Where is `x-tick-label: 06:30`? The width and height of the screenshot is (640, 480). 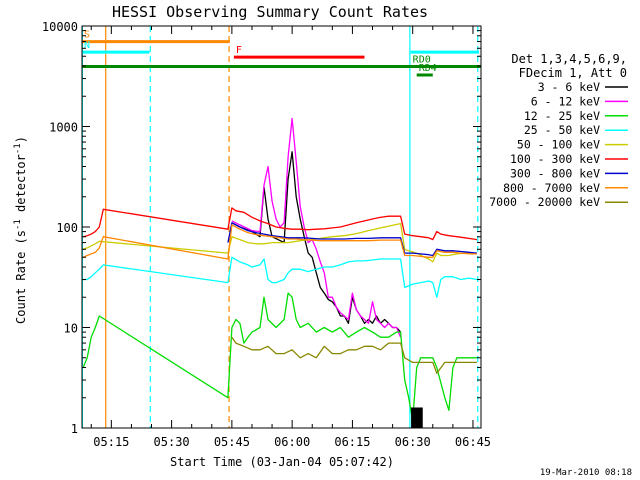
x-tick-label: 06:30 is located at coordinates (413, 442).